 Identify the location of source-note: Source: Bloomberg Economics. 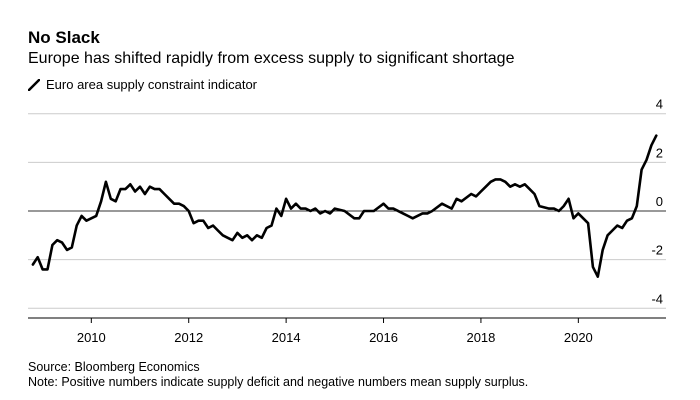
(114, 367).